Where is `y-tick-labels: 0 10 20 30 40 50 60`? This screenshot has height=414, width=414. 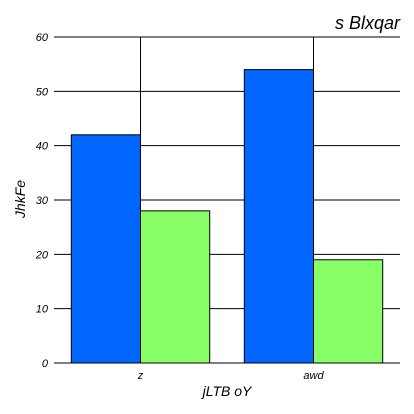
y-tick-labels: 0 10 20 30 40 50 60 is located at coordinates (42, 201).